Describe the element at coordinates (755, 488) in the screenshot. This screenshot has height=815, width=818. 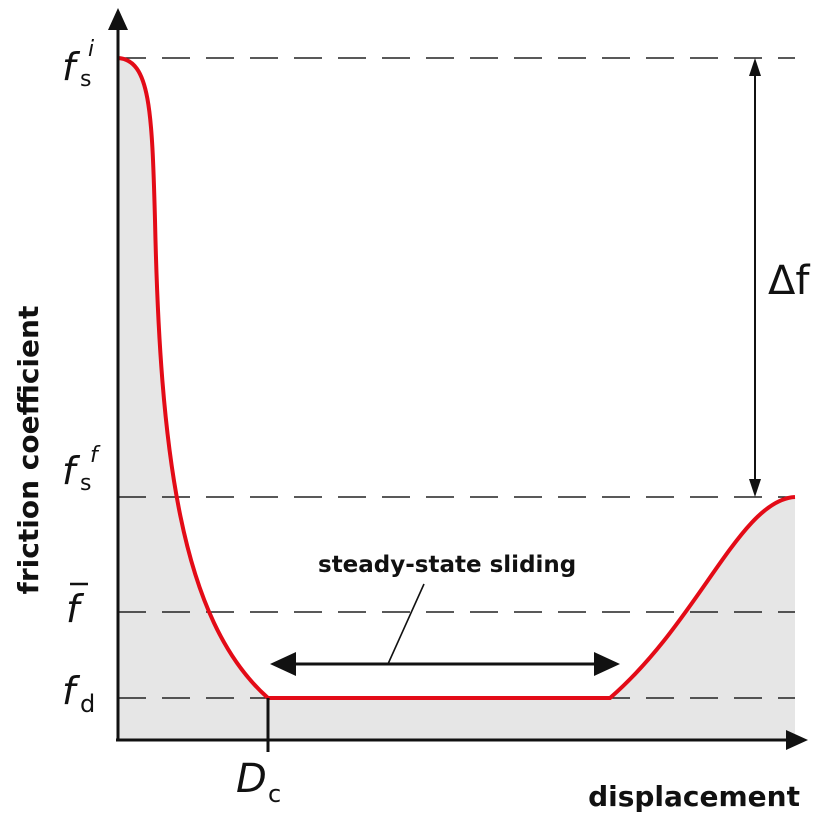
I see `delta-f-arrowhead-bottom` at that location.